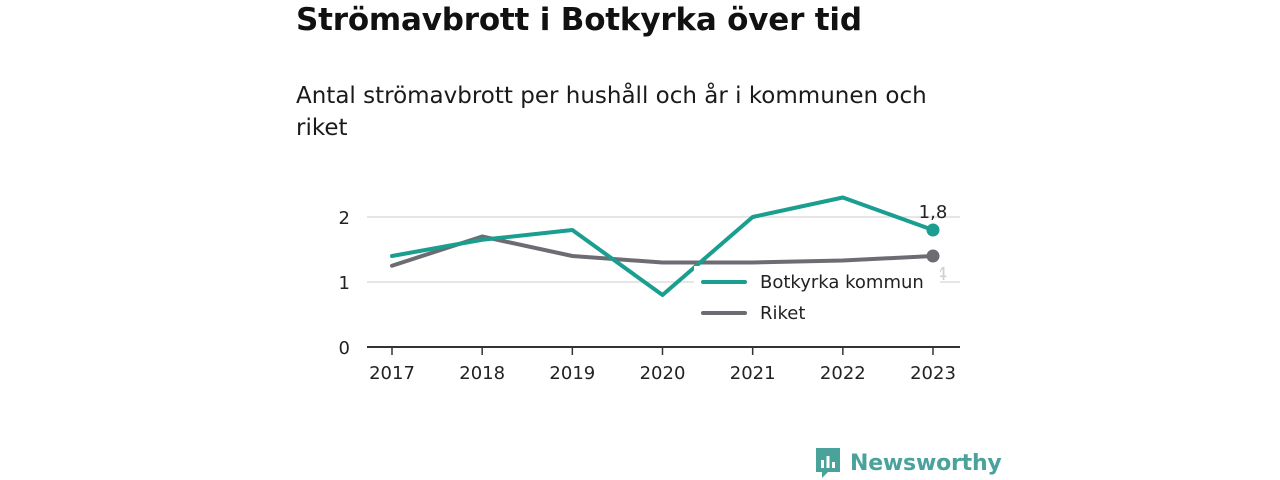 The height and width of the screenshot is (480, 1280). Describe the element at coordinates (828, 463) in the screenshot. I see `newsworthy-logo-icon` at that location.